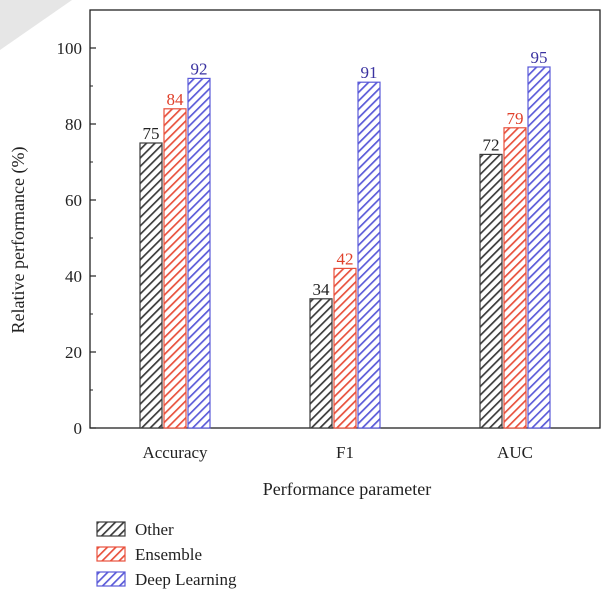  I want to click on bar-ensemble-auc, so click(515, 278).